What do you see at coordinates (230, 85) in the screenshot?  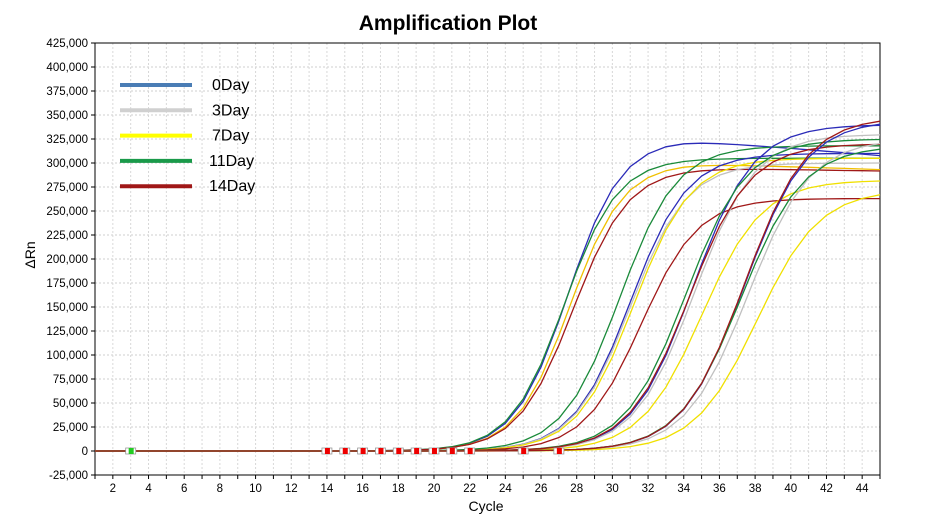 I see `legend-label-0day: 0Day` at bounding box center [230, 85].